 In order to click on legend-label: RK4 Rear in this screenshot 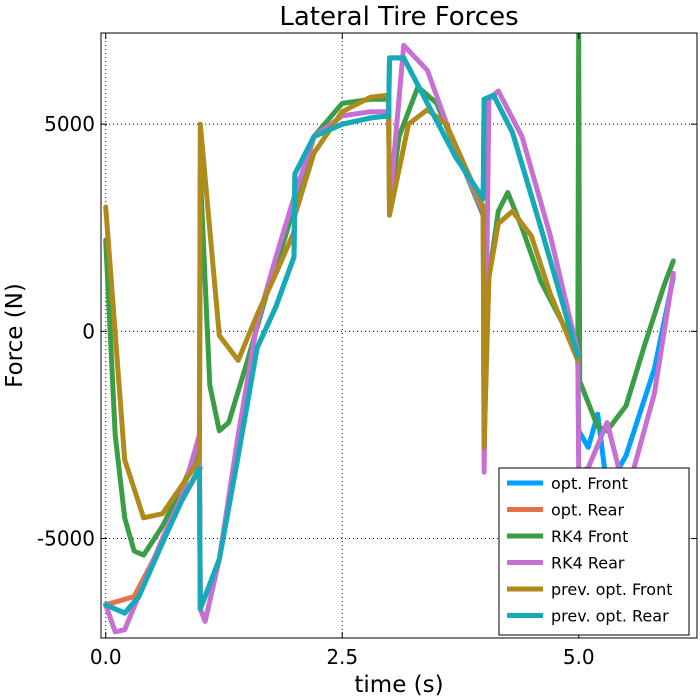, I will do `click(588, 563)`.